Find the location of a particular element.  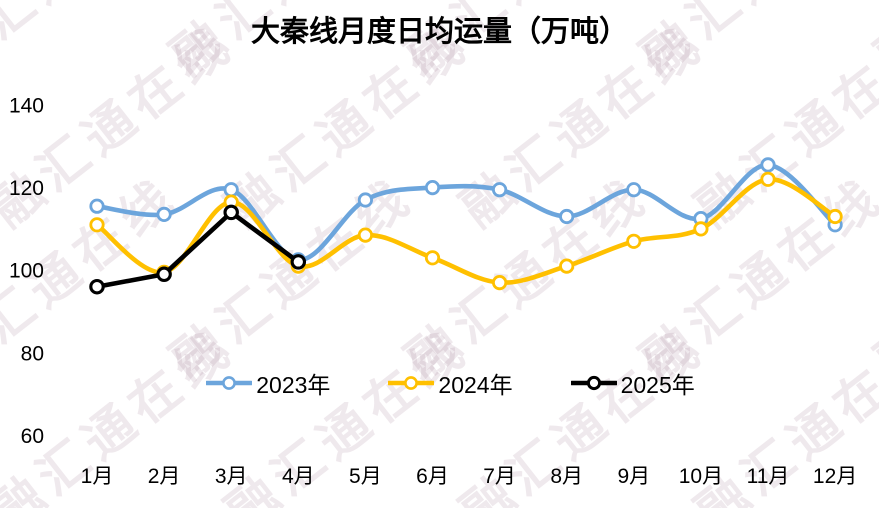

legend-label: 2025年 is located at coordinates (657, 385).